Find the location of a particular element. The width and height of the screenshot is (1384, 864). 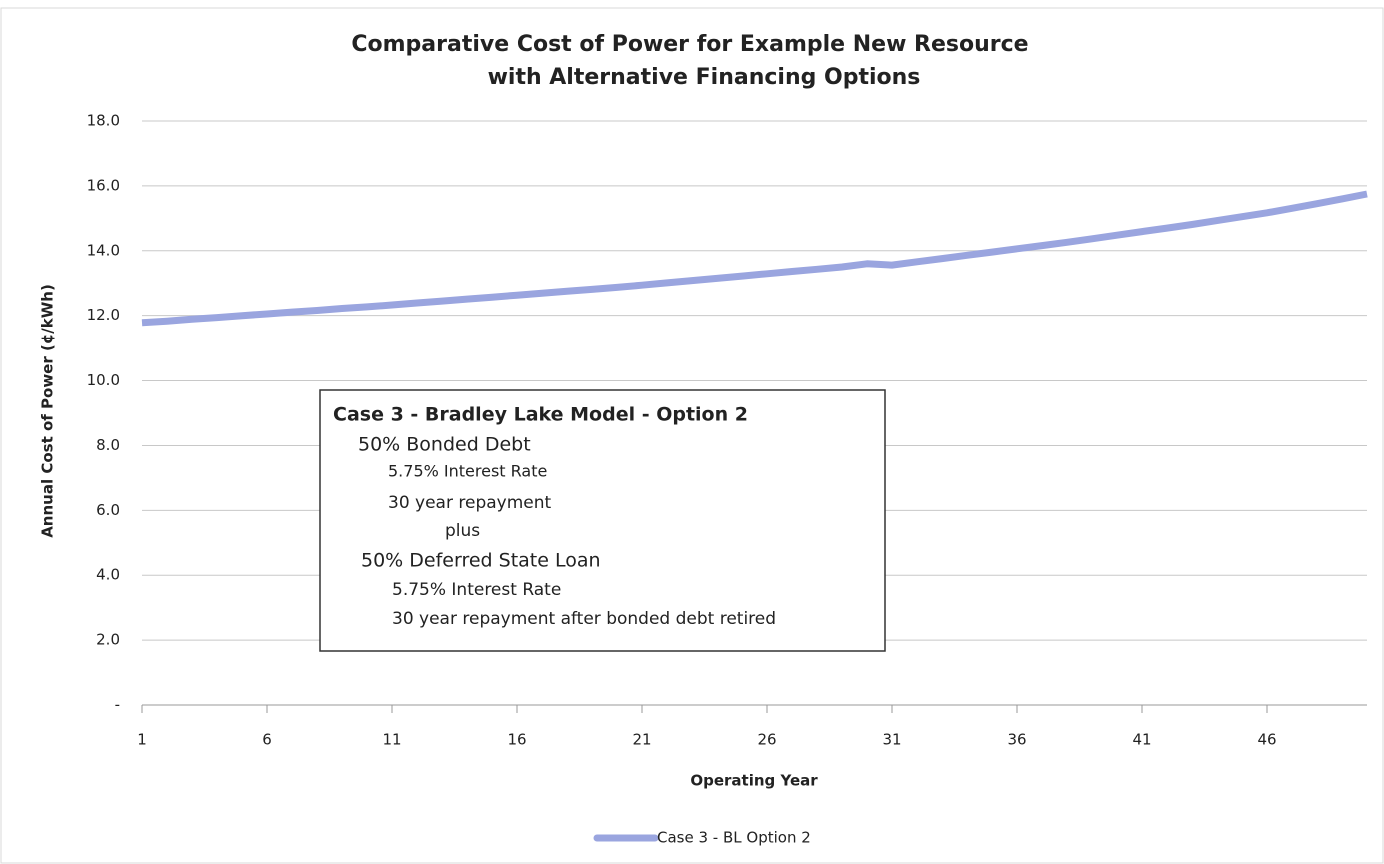

x-tick-label: 26 is located at coordinates (766, 740).